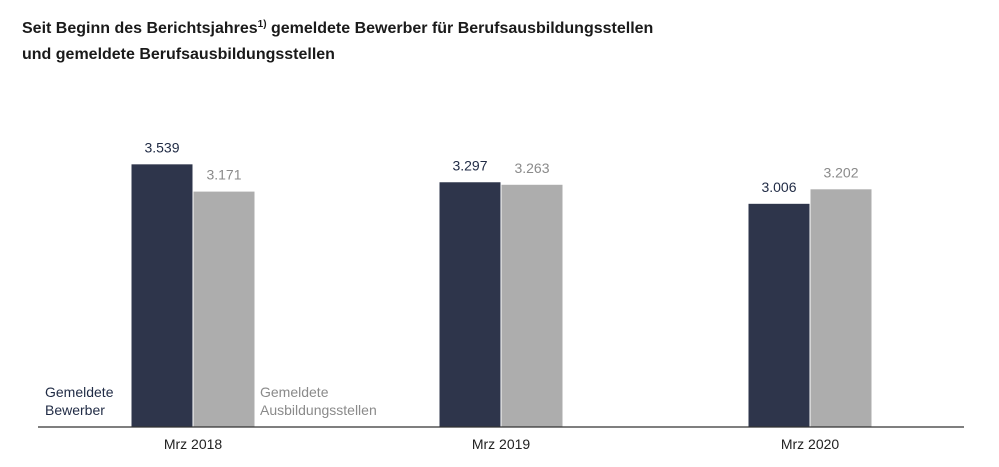  Describe the element at coordinates (161, 147) in the screenshot. I see `data-label-bewerber-1: 3.539` at that location.